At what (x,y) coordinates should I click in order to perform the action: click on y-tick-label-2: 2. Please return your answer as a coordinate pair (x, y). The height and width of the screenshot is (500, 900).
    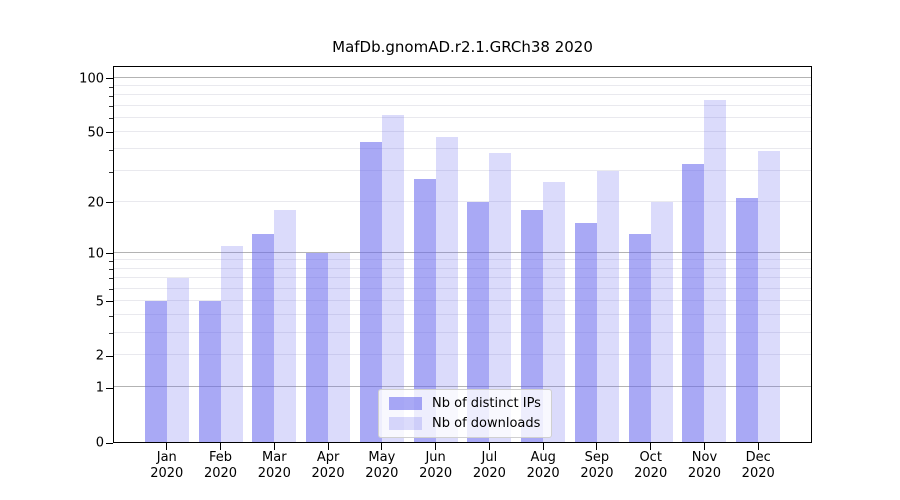
    Looking at the image, I should click on (99, 356).